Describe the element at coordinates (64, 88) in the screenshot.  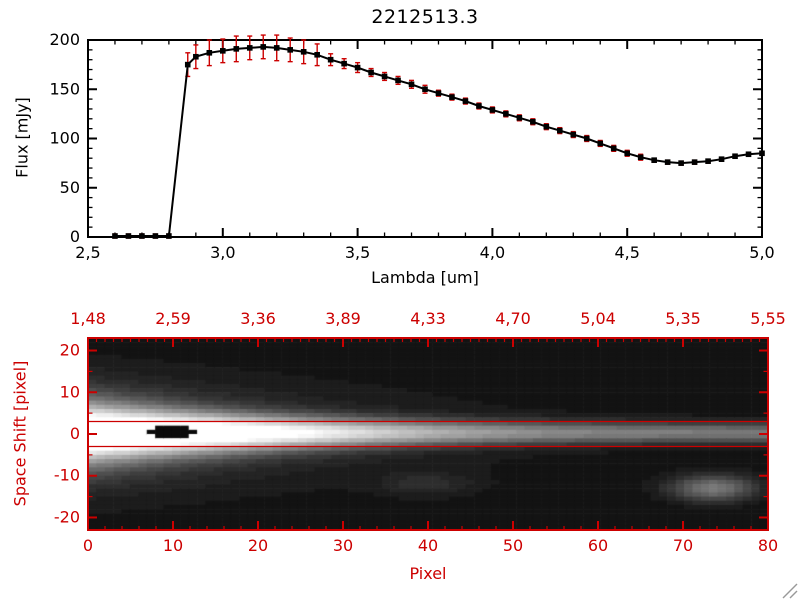
I see `svg-text: 150` at that location.